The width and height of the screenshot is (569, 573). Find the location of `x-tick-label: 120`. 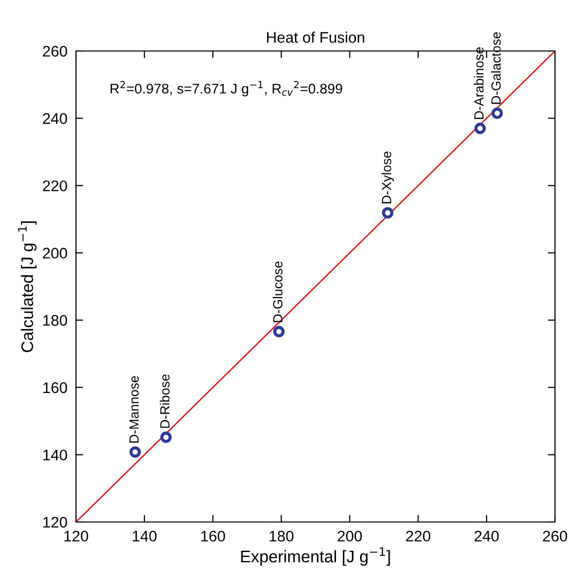

x-tick-label: 120 is located at coordinates (76, 536).